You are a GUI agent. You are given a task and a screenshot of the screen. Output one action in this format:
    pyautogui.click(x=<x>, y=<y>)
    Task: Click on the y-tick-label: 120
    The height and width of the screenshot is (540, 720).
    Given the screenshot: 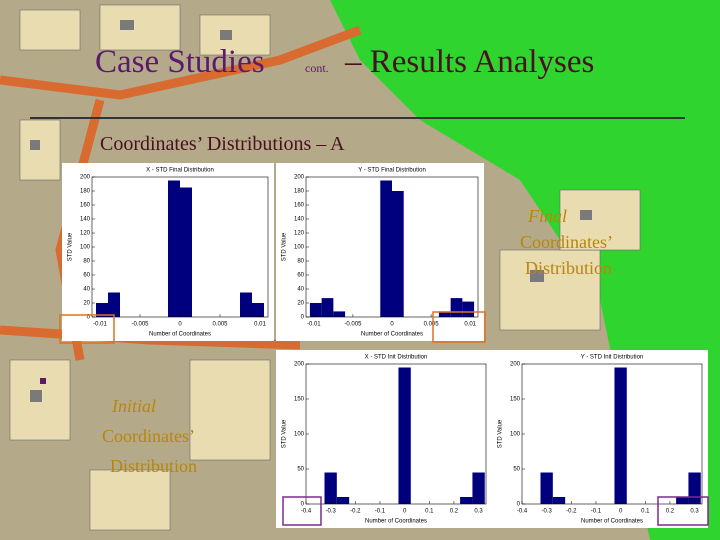 What is the action you would take?
    pyautogui.click(x=85, y=234)
    